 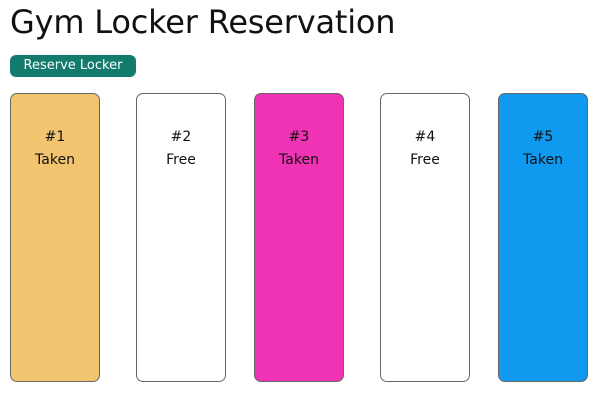 I want to click on locker-card-3: #3 Taken, so click(x=299, y=237).